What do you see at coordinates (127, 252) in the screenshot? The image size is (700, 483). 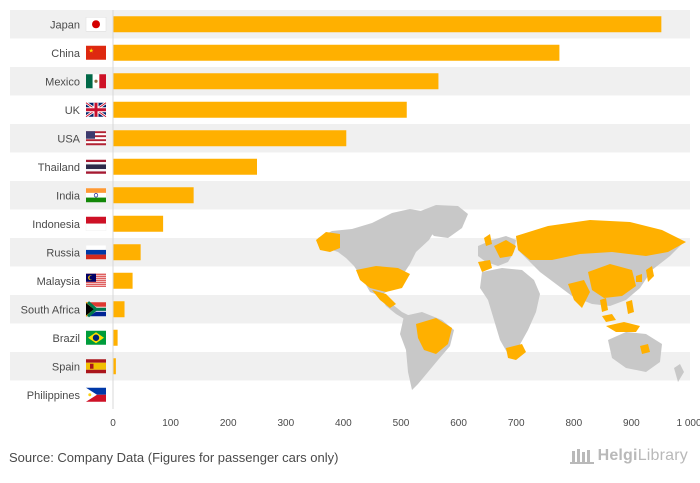 I see `bar-russia` at bounding box center [127, 252].